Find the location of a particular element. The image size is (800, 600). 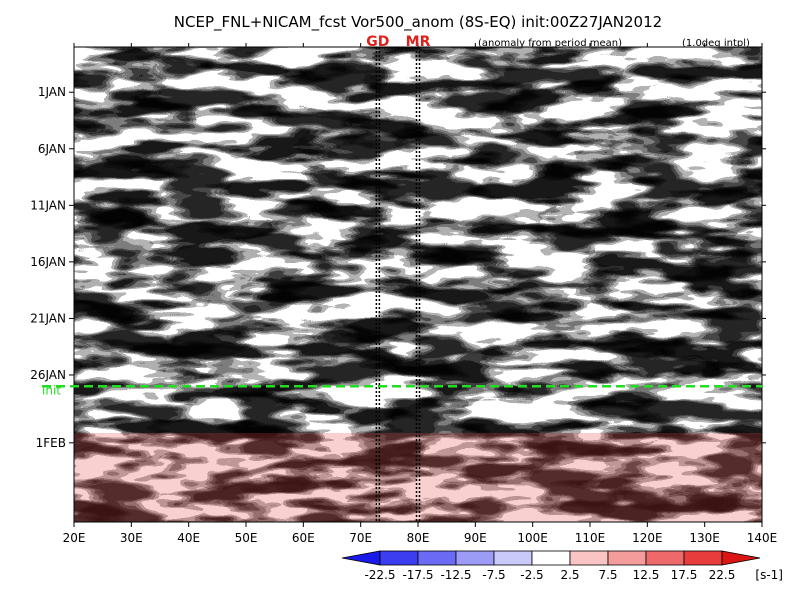

x-tick-label: 130E is located at coordinates (704, 538).